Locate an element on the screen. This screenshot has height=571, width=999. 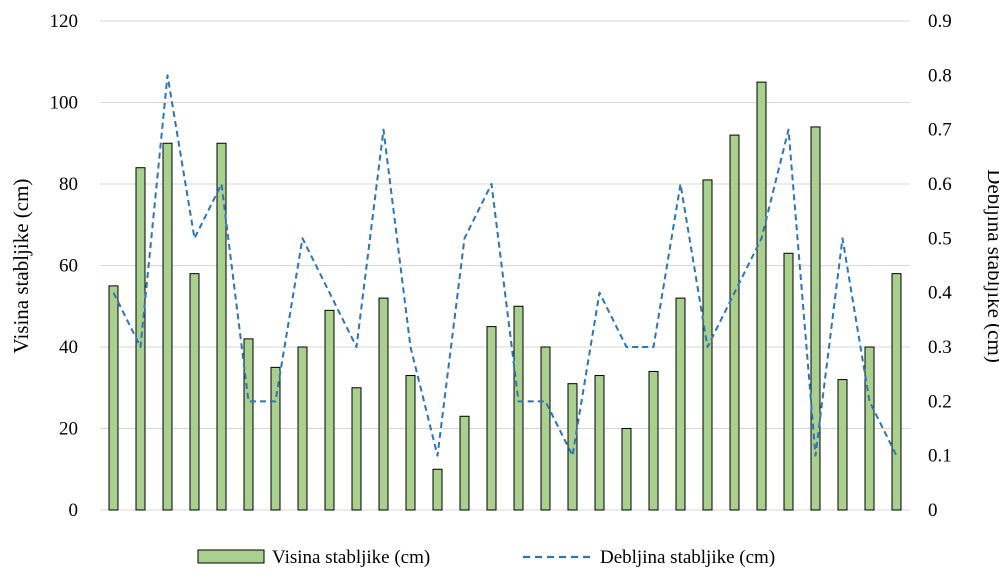
right-tick-label: 0 is located at coordinates (933, 510).